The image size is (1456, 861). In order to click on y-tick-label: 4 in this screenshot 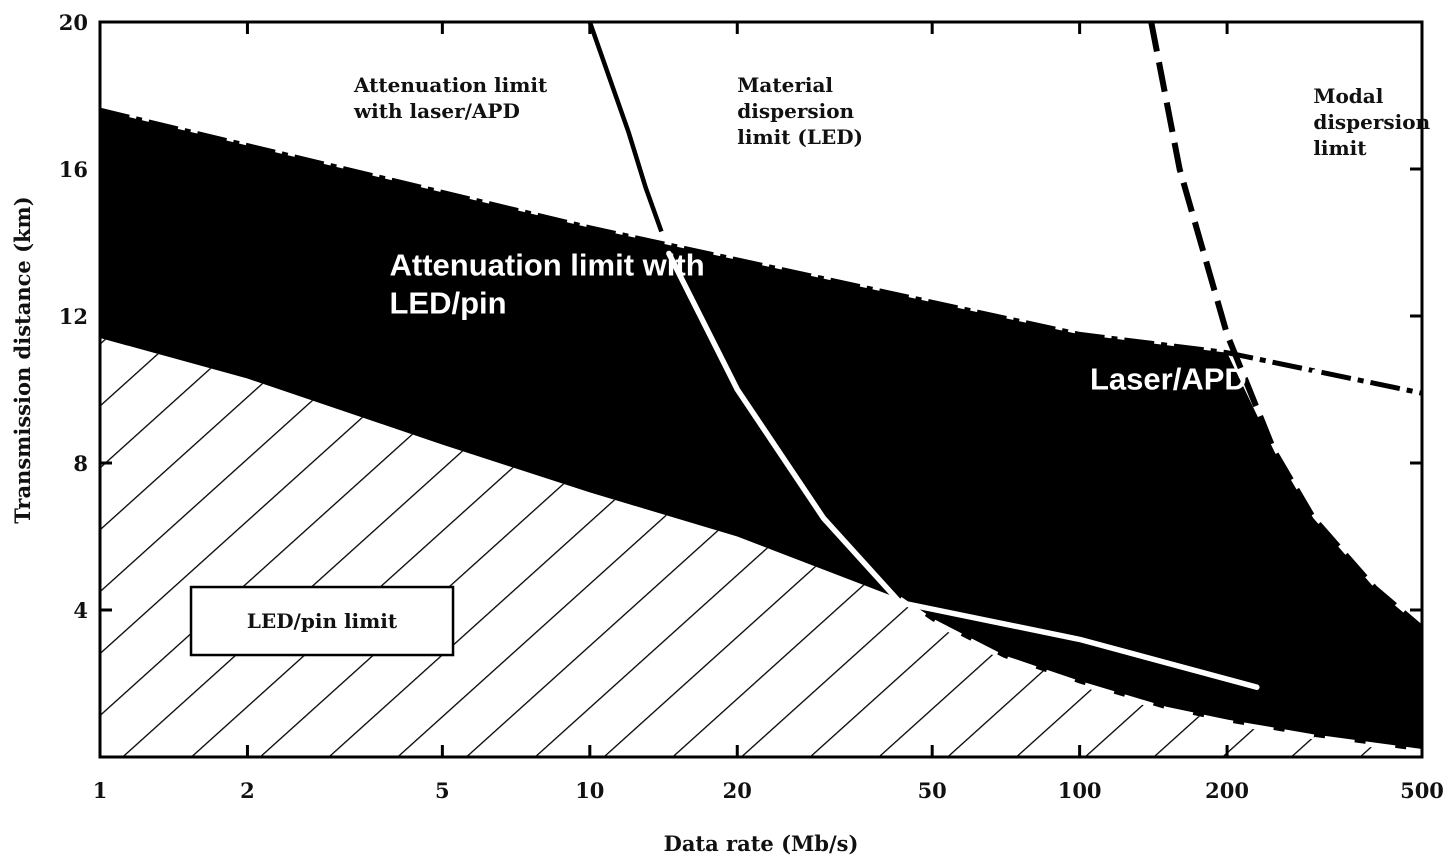, I will do `click(80, 610)`.